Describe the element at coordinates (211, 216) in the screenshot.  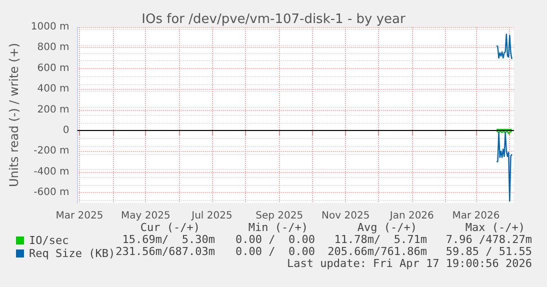
I see `x-tick-label: Jul 2025` at that location.